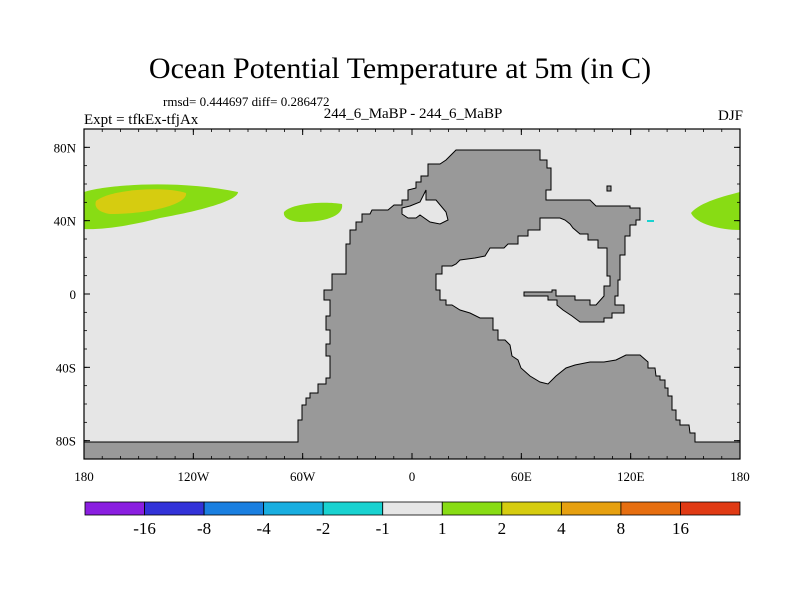 The width and height of the screenshot is (800, 600). I want to click on lat-tick-label: 40S, so click(66, 367).